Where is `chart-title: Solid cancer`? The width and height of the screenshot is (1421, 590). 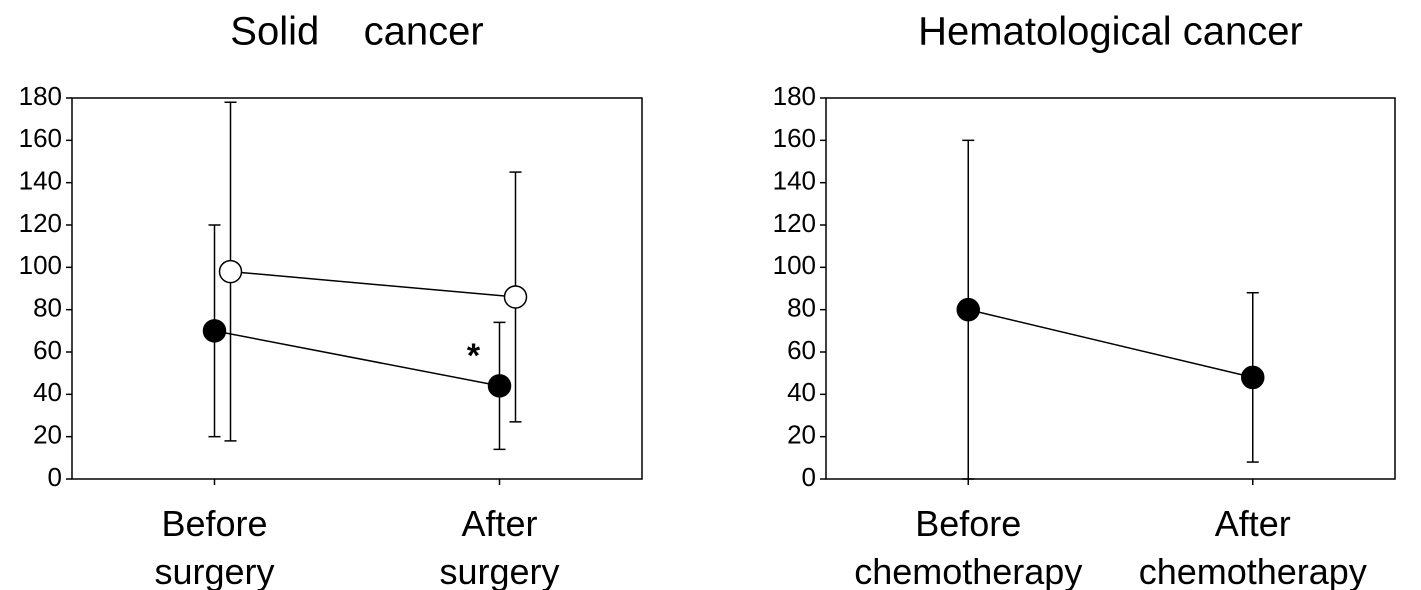 chart-title: Solid cancer is located at coordinates (356, 32).